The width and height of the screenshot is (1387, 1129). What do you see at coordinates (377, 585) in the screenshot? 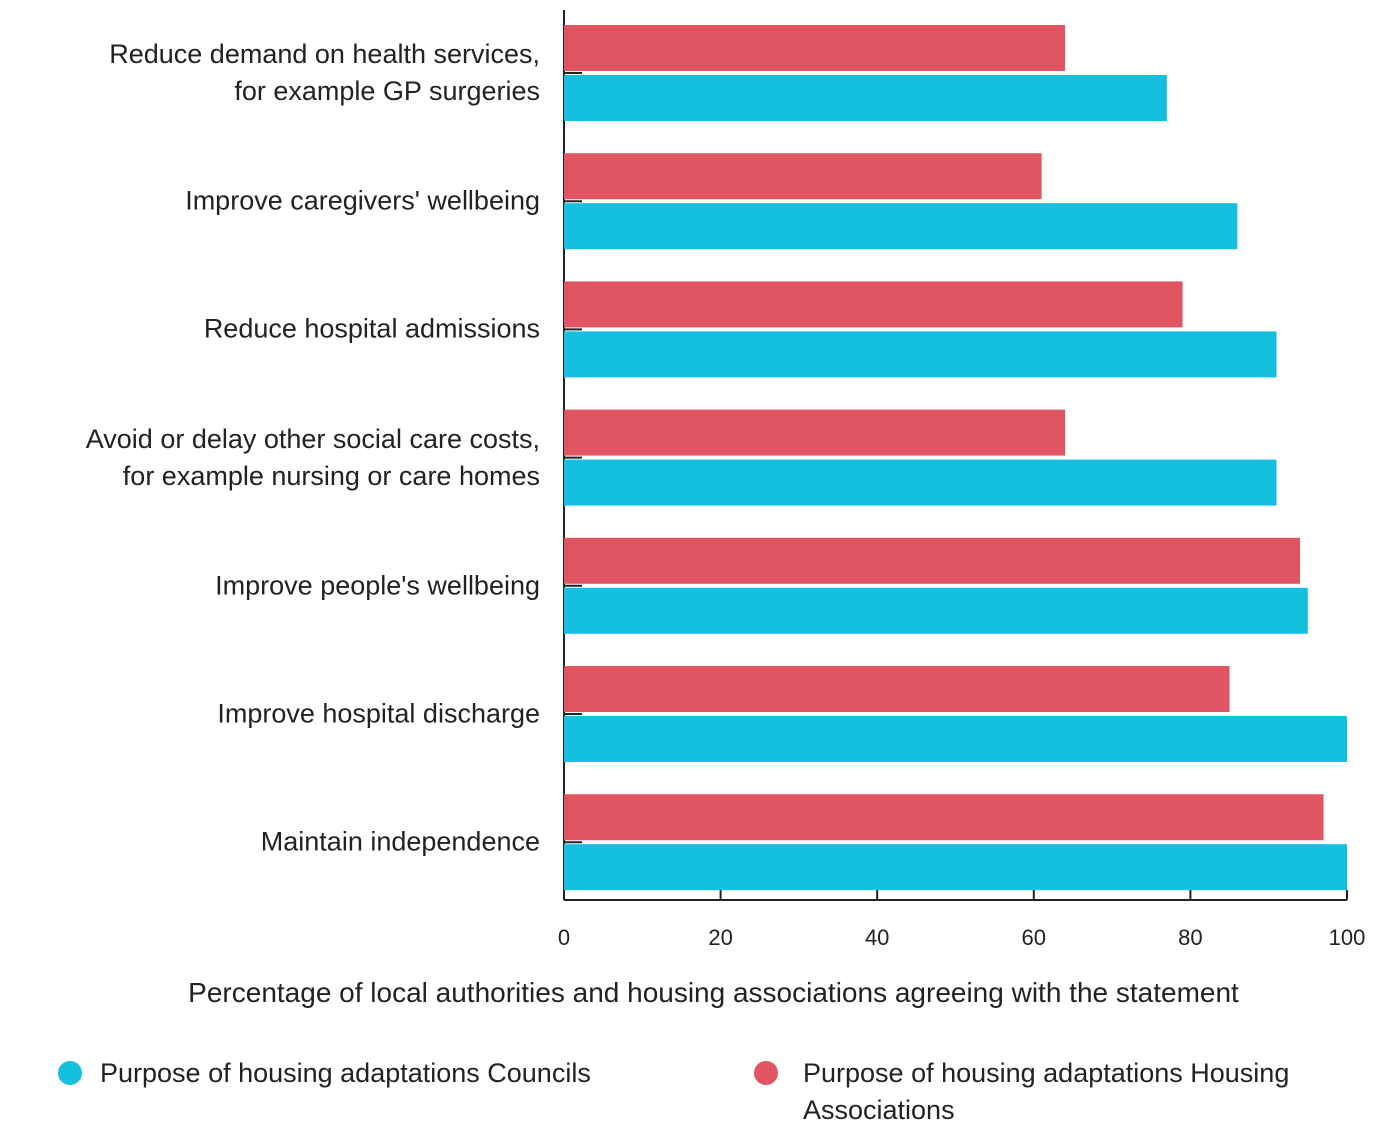
I see `y-tick-label: Improve people's wellbeing` at bounding box center [377, 585].